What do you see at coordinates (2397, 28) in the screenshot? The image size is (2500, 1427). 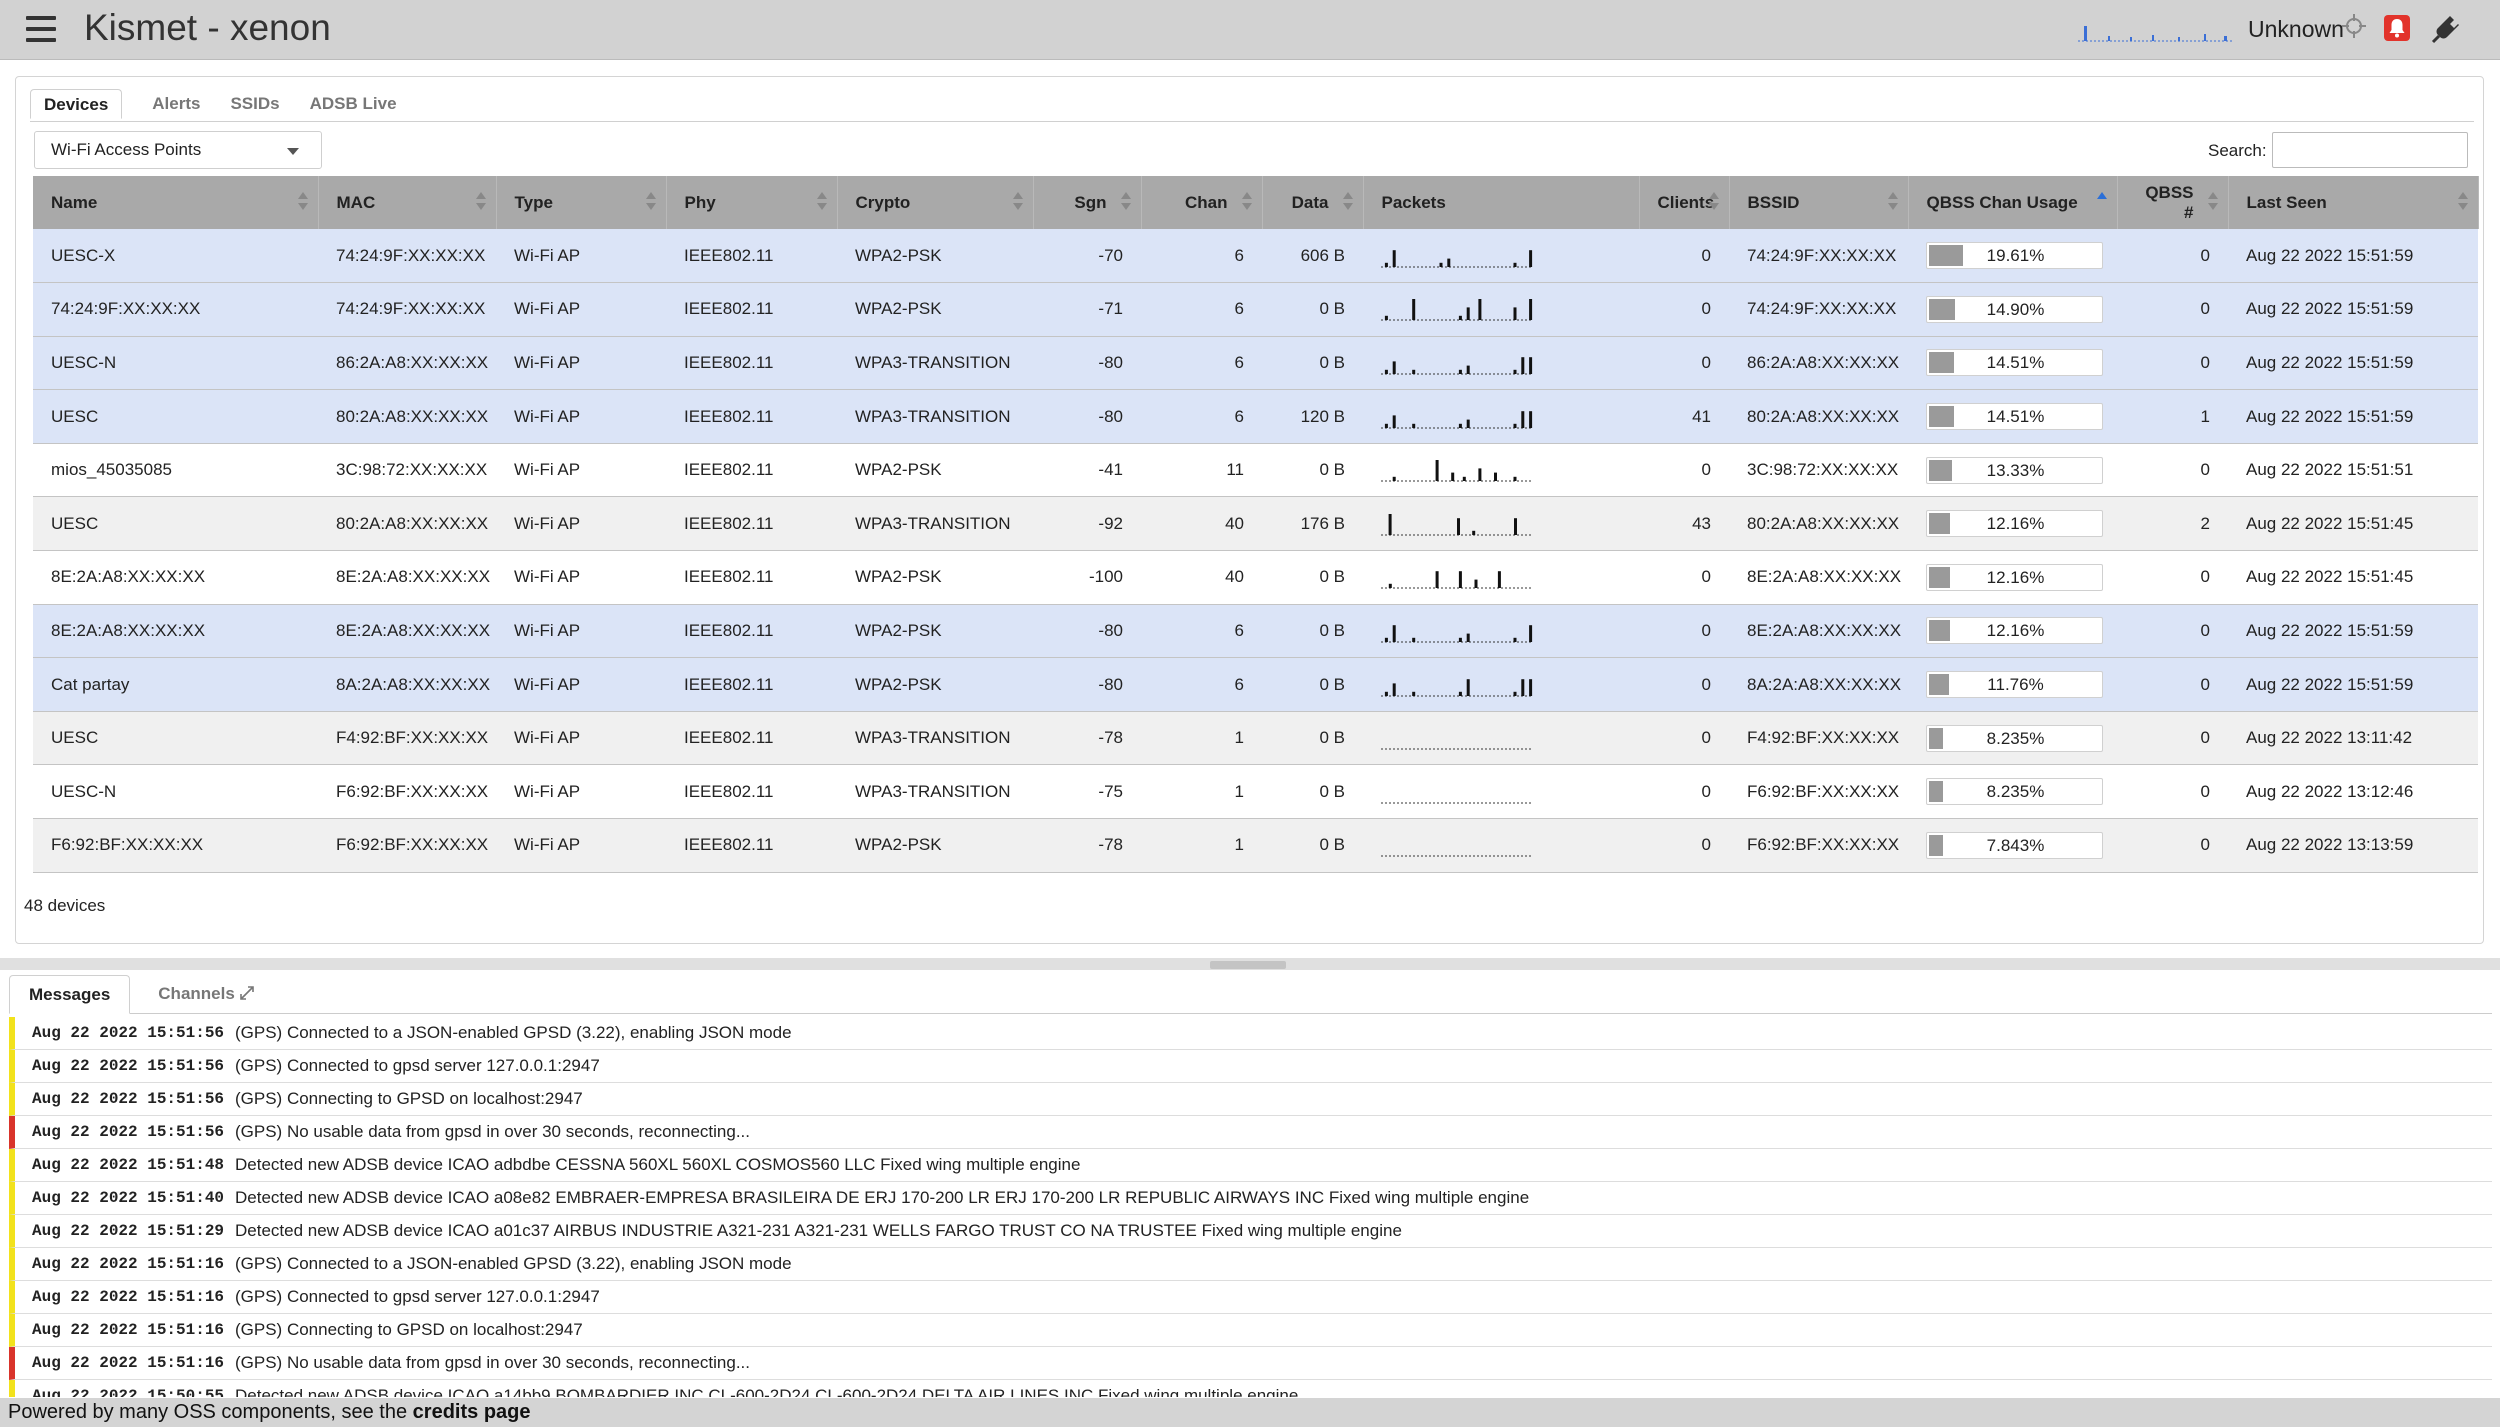 I see `bell-alert-icon` at bounding box center [2397, 28].